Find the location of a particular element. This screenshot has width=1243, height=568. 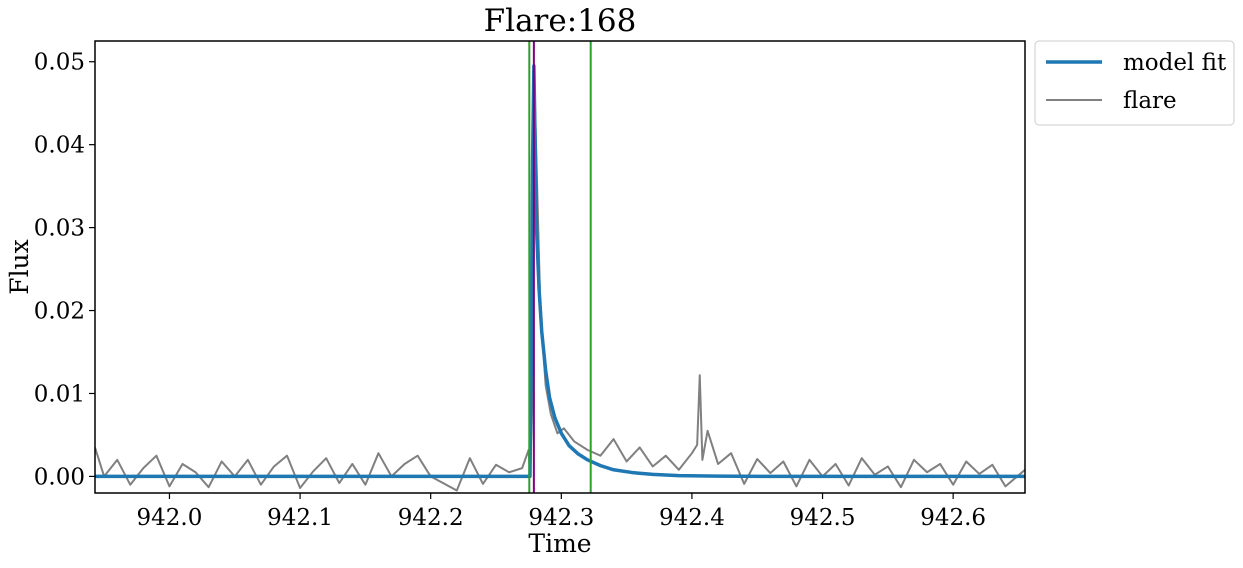

y-axis-ticks: 0.00 0.01 0.02 0.03 0.04 0.05 is located at coordinates (64, 270).